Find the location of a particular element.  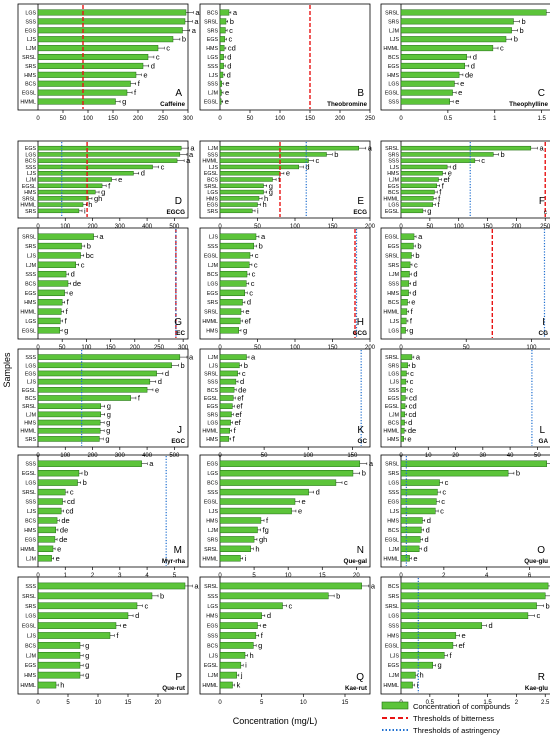

panel-note: c is located at coordinates (546, 212).